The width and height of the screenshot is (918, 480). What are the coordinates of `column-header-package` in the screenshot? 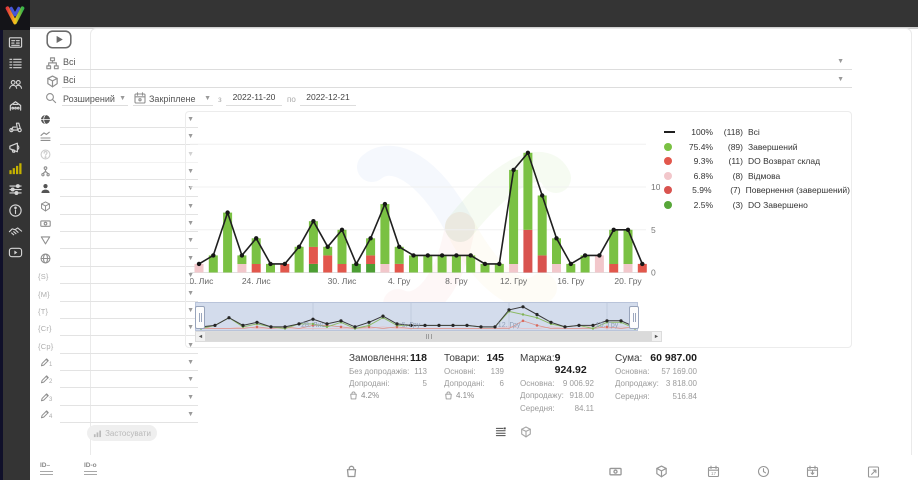 It's located at (661, 471).